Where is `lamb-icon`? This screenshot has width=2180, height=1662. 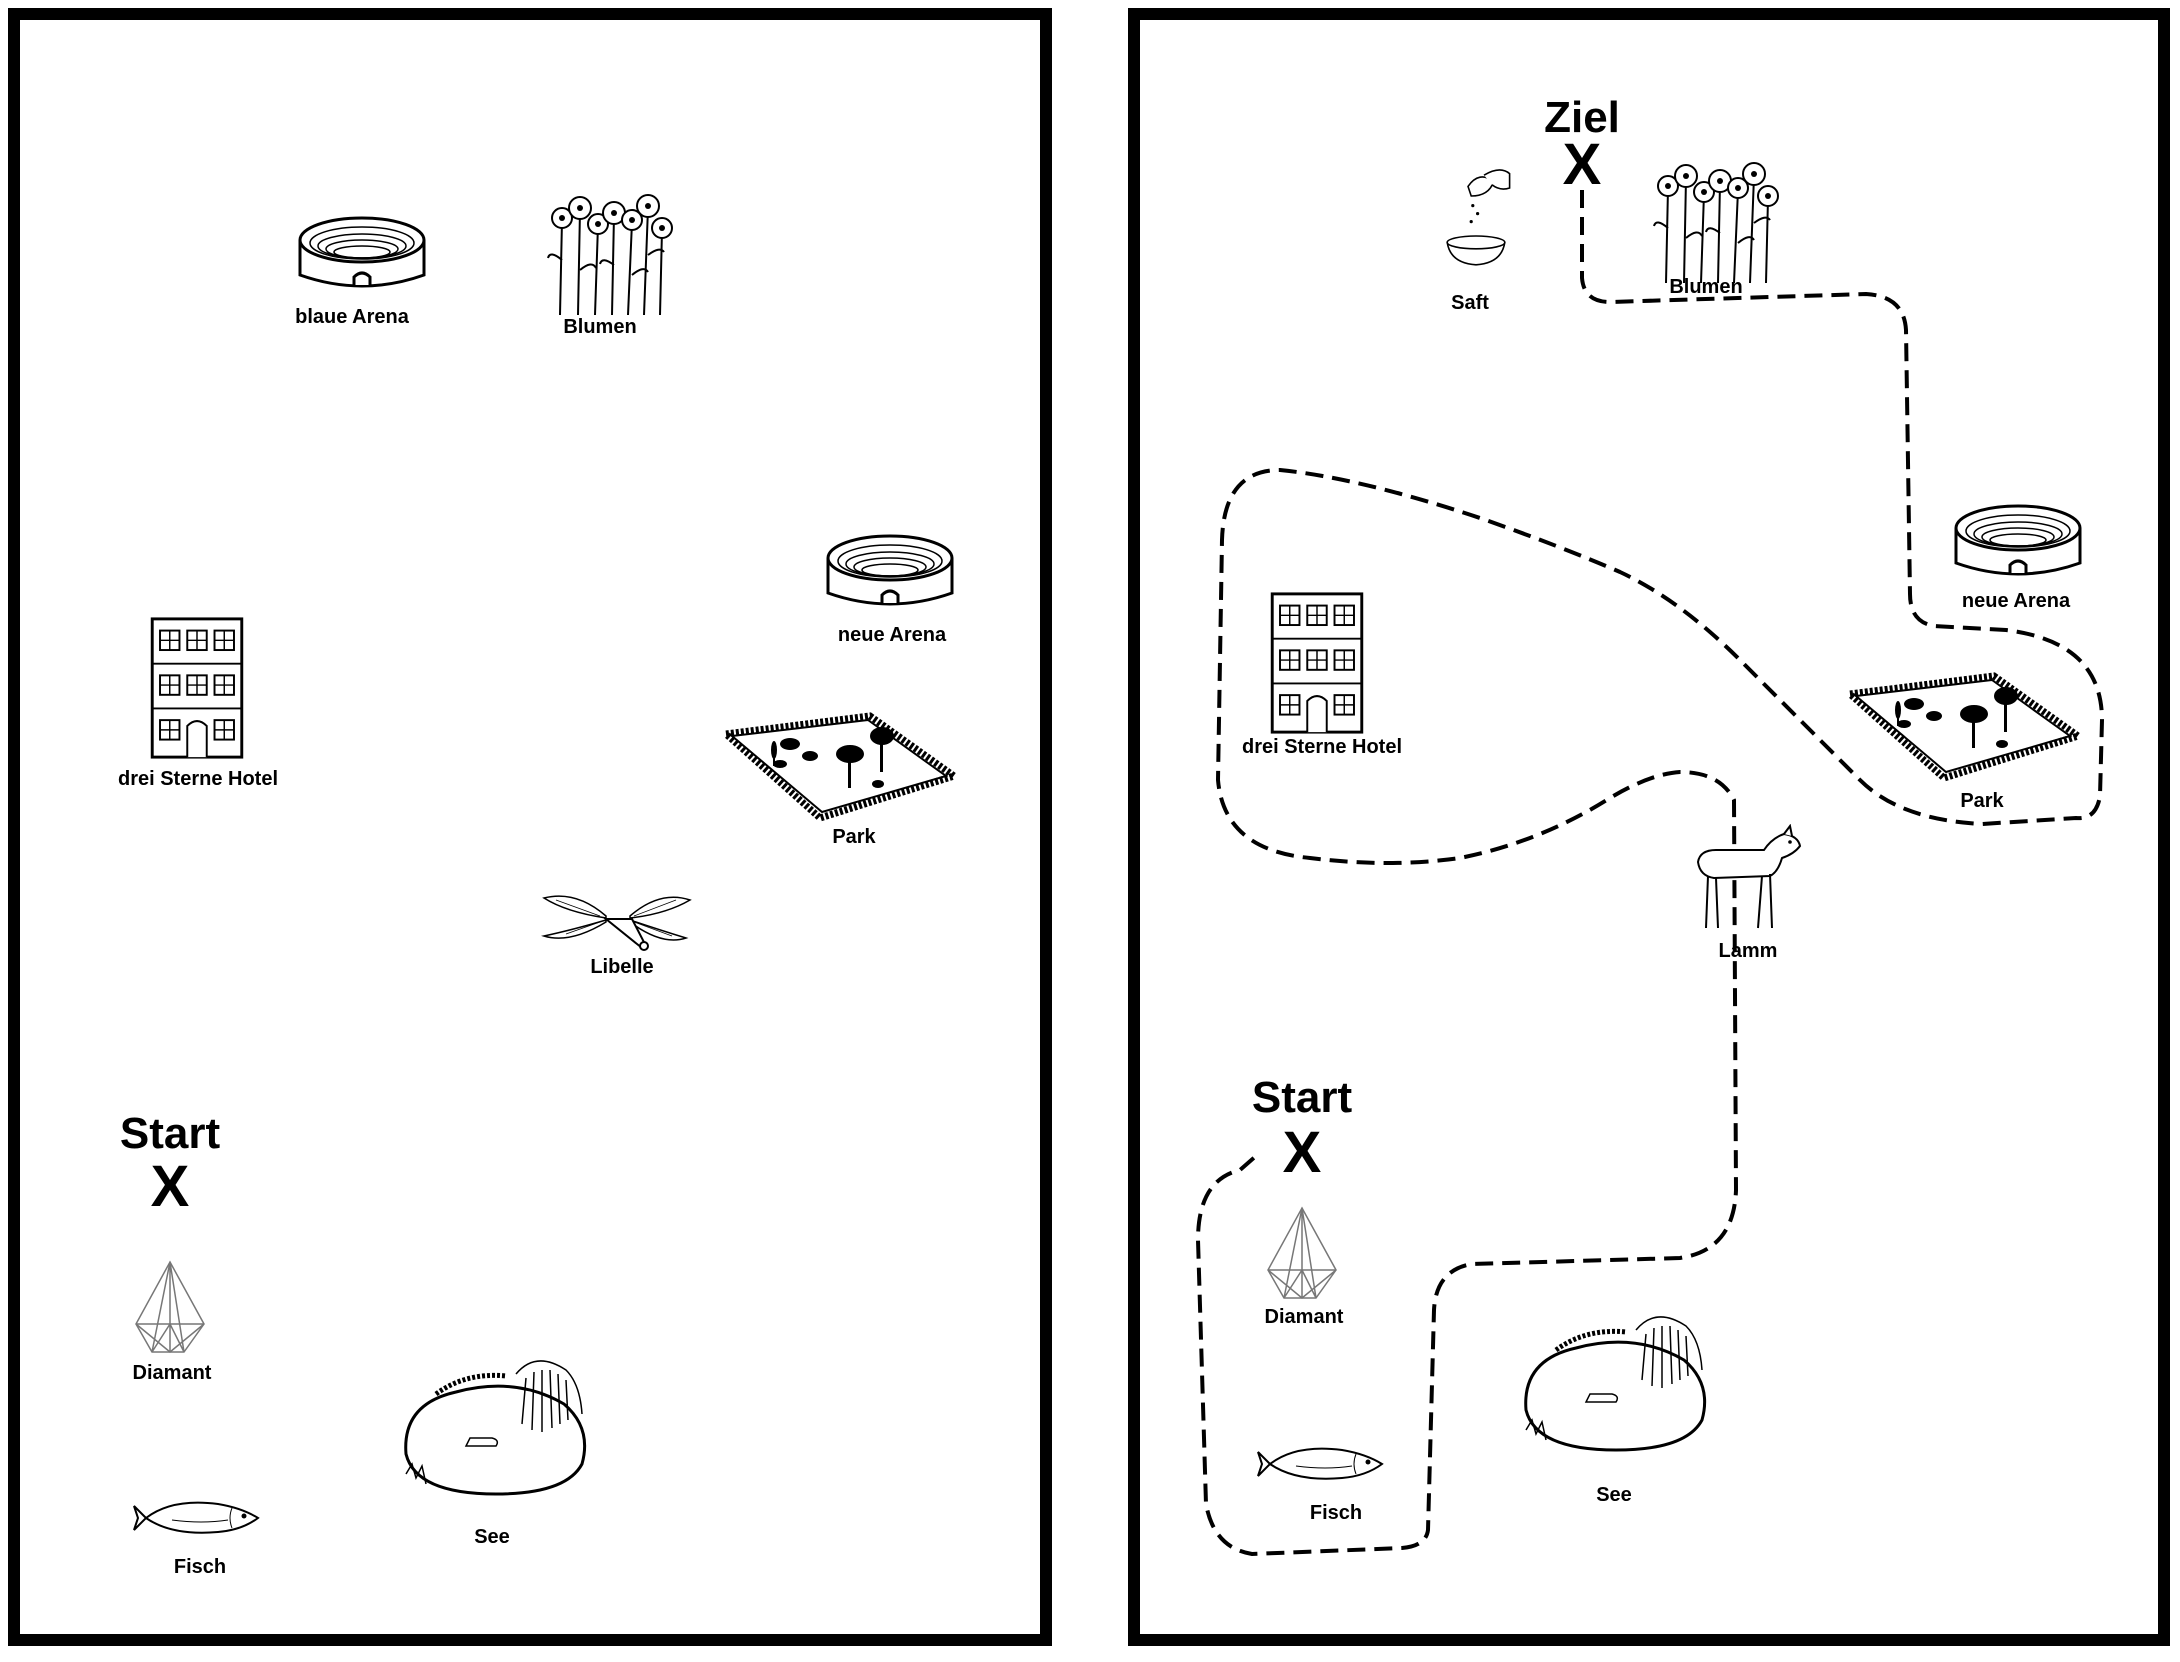
lamb-icon is located at coordinates (1746, 879).